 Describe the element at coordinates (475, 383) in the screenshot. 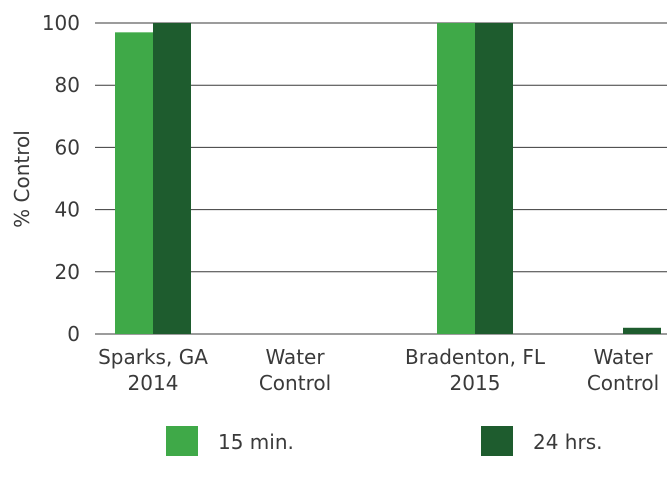

I see `x-category-label: 2015` at that location.